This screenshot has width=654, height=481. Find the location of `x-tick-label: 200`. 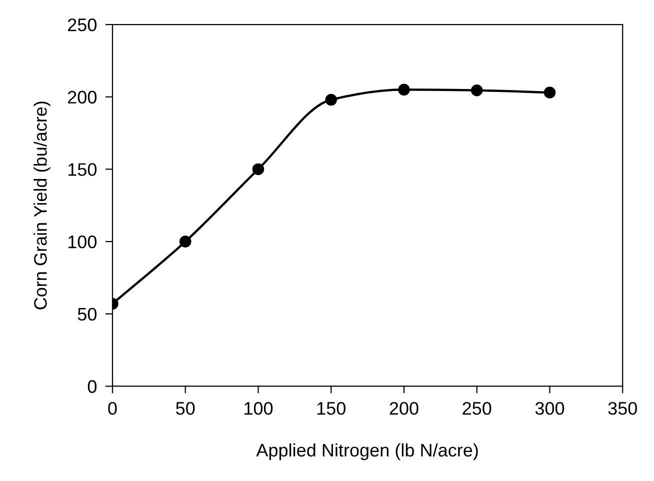

x-tick-label: 200 is located at coordinates (404, 408).